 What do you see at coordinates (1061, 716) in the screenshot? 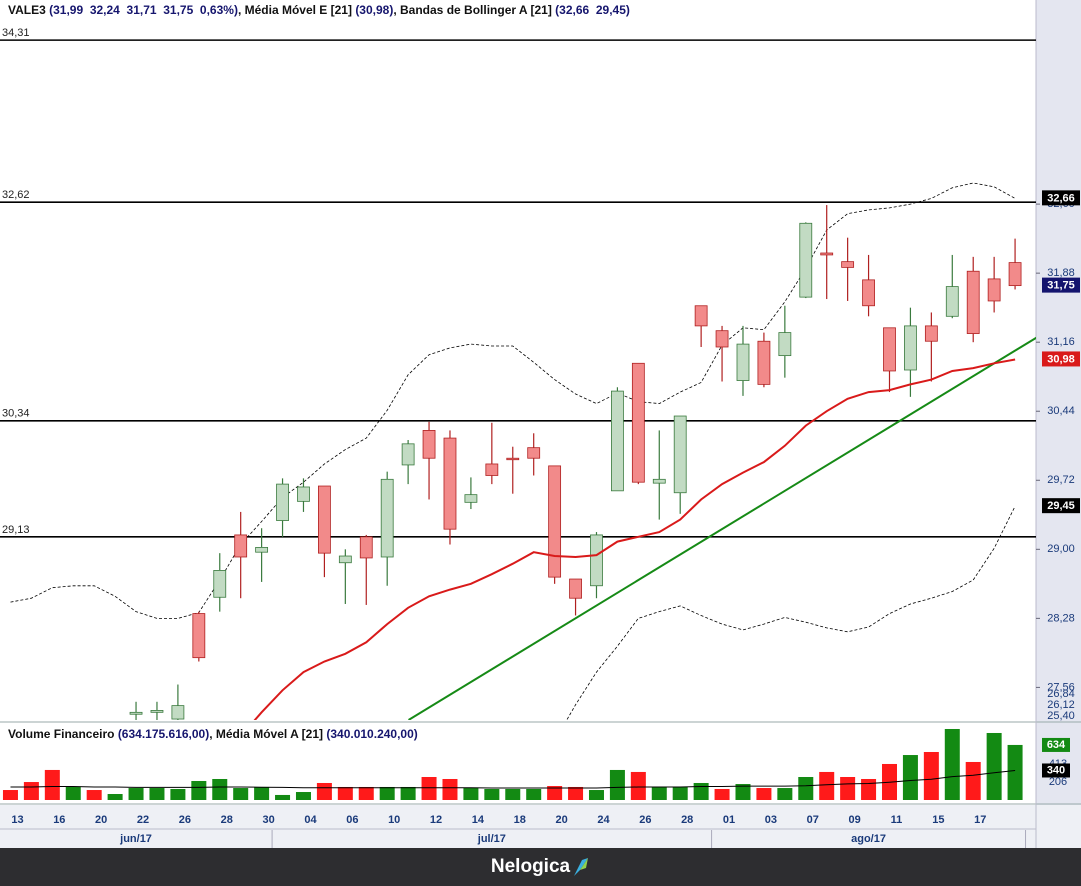
I see `y-tick-label: 25,40` at bounding box center [1061, 716].